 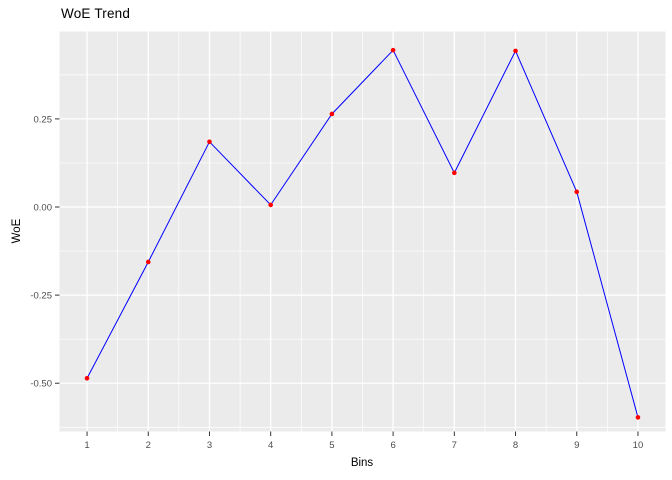 What do you see at coordinates (41, 384) in the screenshot?
I see `y-tick-label: -0.50` at bounding box center [41, 384].